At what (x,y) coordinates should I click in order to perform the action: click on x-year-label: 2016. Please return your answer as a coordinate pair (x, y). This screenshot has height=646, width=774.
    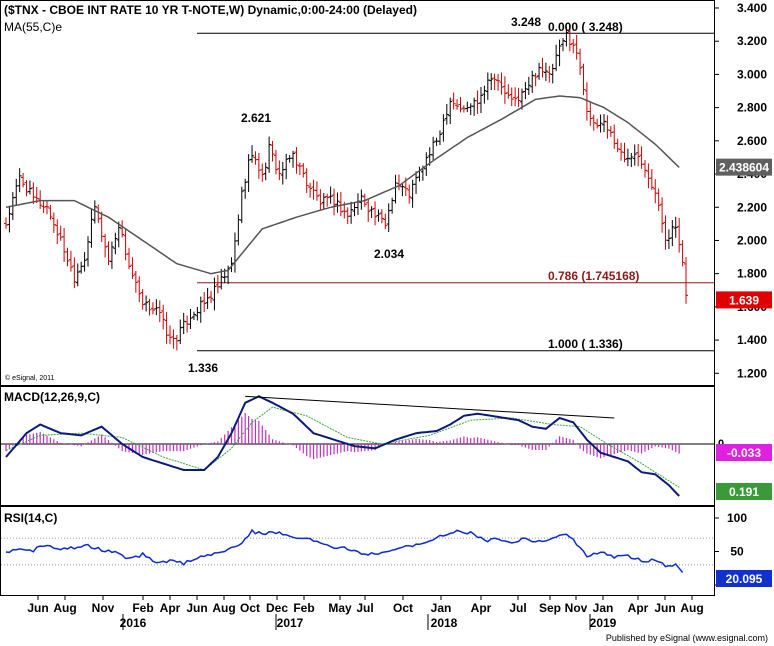
    Looking at the image, I should click on (133, 623).